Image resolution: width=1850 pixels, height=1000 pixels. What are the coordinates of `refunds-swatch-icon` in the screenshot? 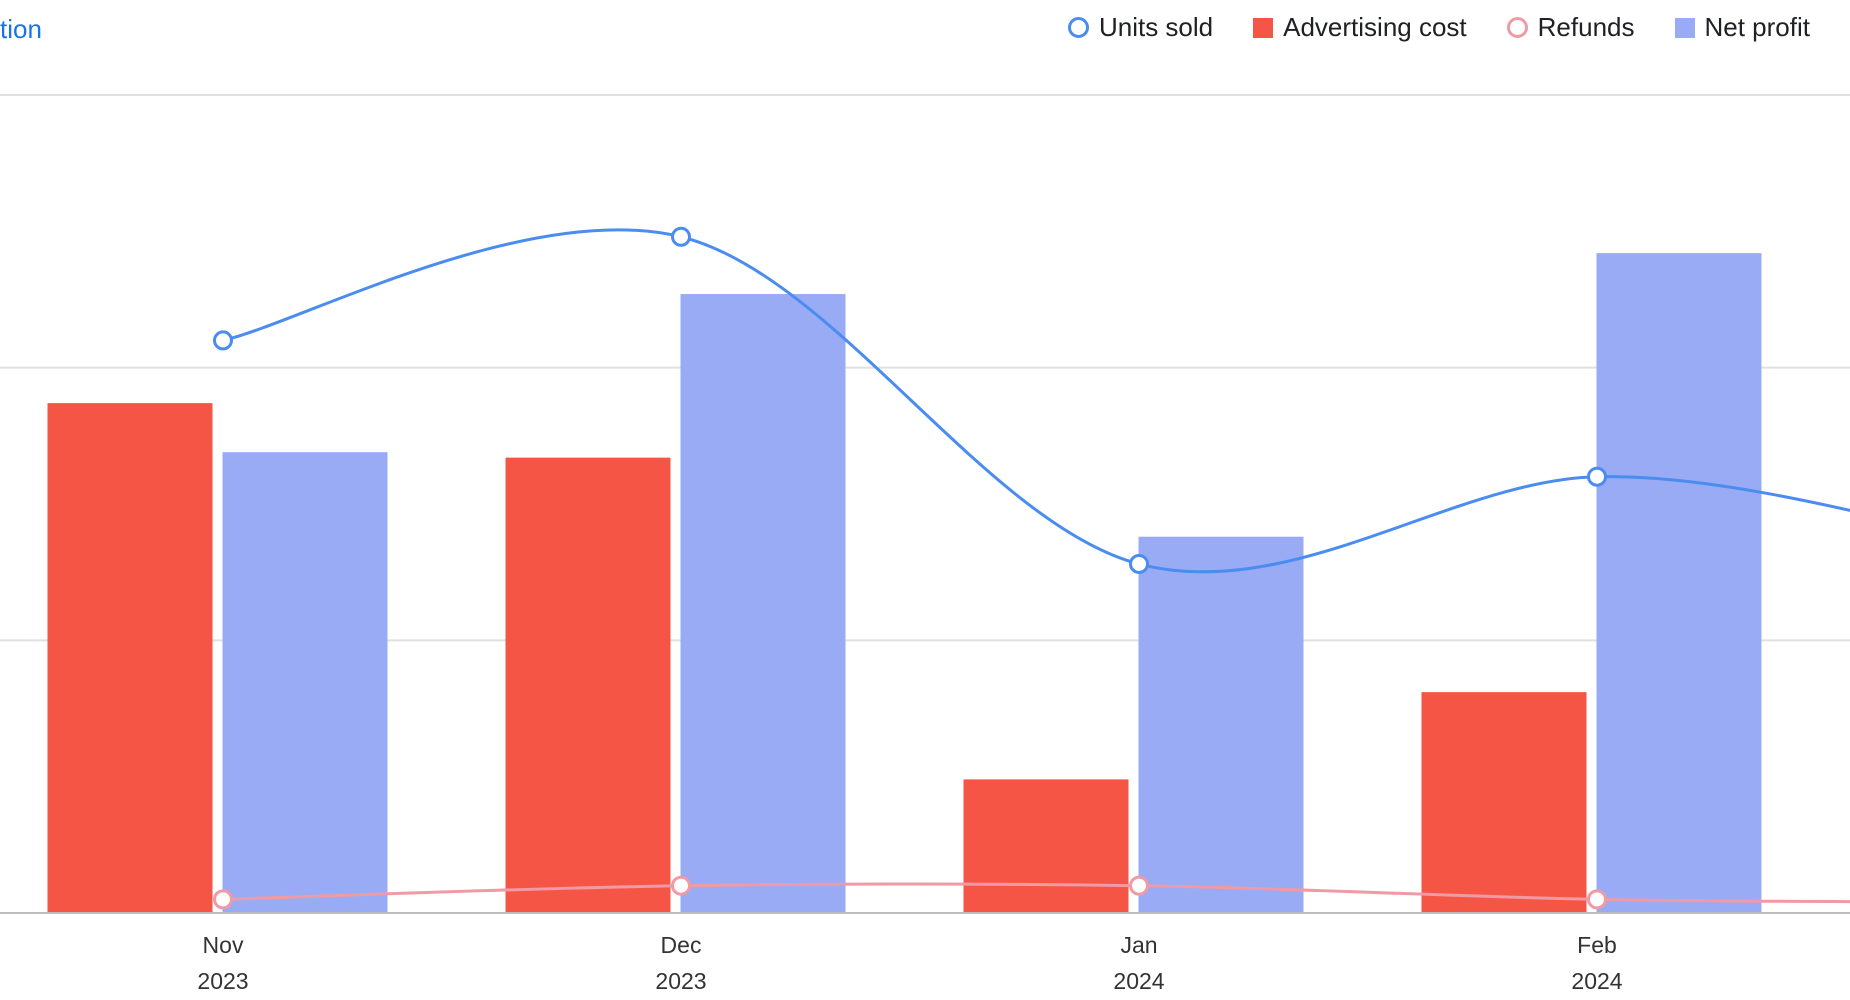 It's located at (1517, 27).